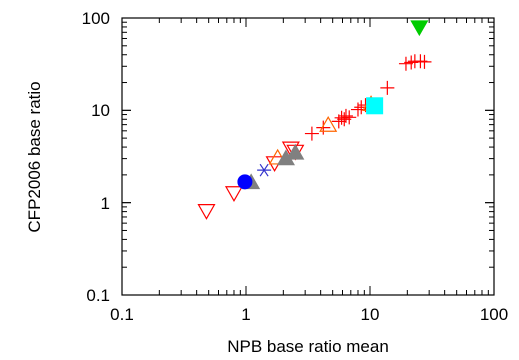 Image resolution: width=519 pixels, height=360 pixels. What do you see at coordinates (34, 156) in the screenshot?
I see `y-axis-title: CFP2006 base ratio` at bounding box center [34, 156].